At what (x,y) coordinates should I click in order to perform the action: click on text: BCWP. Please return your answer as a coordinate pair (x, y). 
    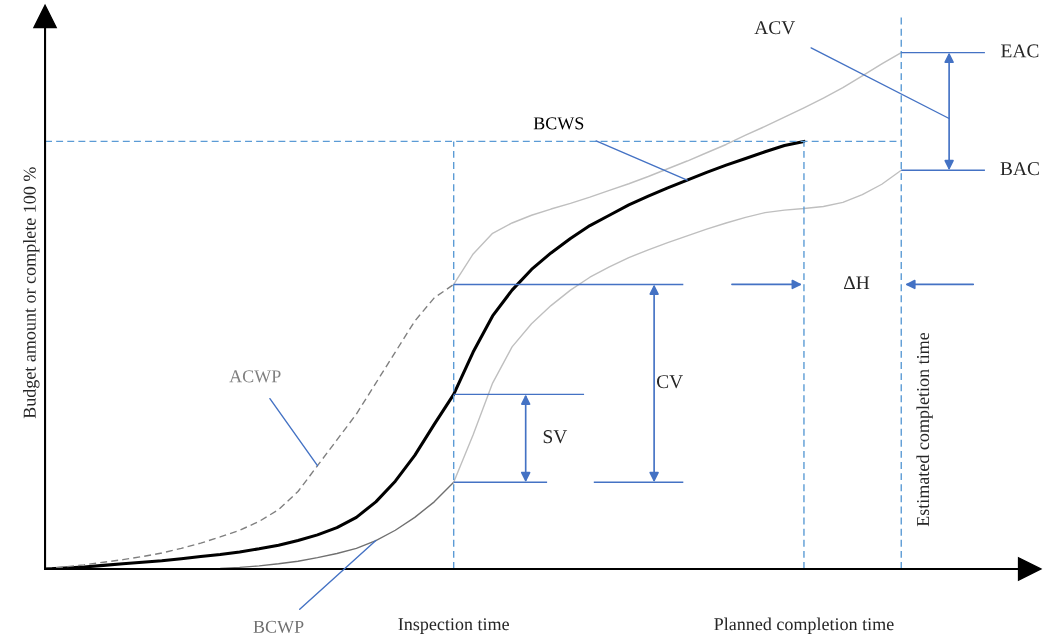
    Looking at the image, I should click on (278, 626).